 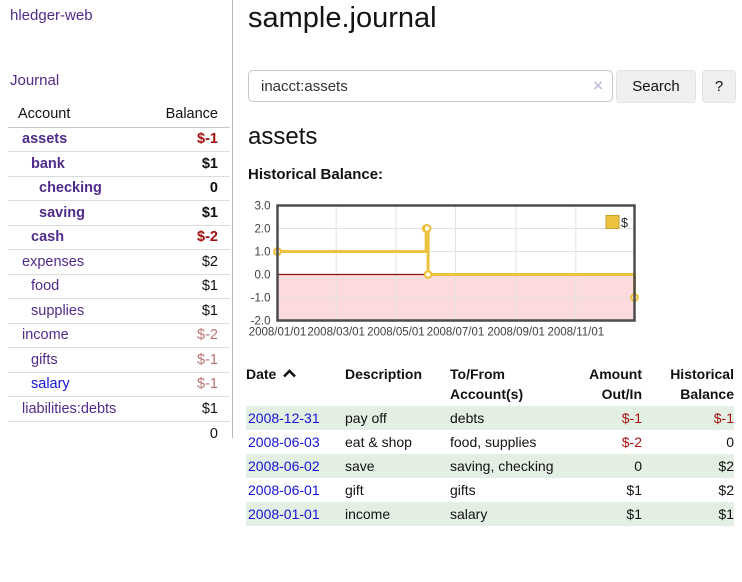 What do you see at coordinates (53, 261) in the screenshot?
I see `account-link-expenses: expenses` at bounding box center [53, 261].